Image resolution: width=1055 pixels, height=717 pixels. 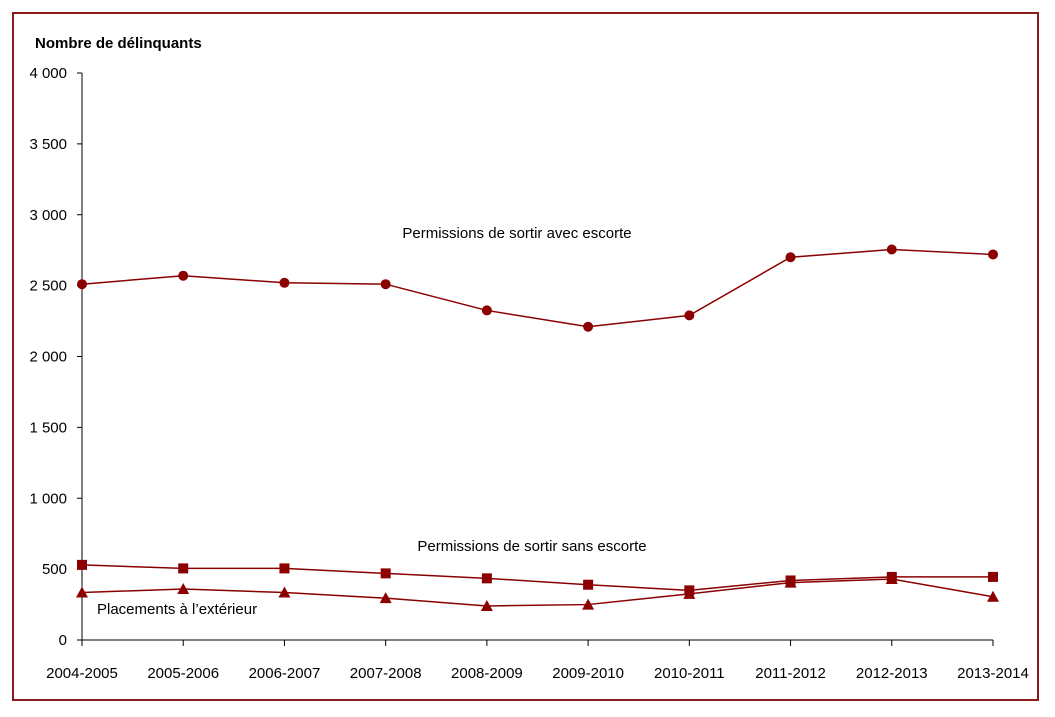 What do you see at coordinates (48, 144) in the screenshot?
I see `y-tick-label: 3 500` at bounding box center [48, 144].